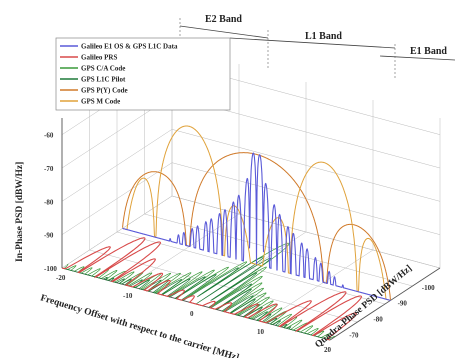 The width and height of the screenshot is (463, 358). I want to click on y-tick-label: -90, so click(49, 236).